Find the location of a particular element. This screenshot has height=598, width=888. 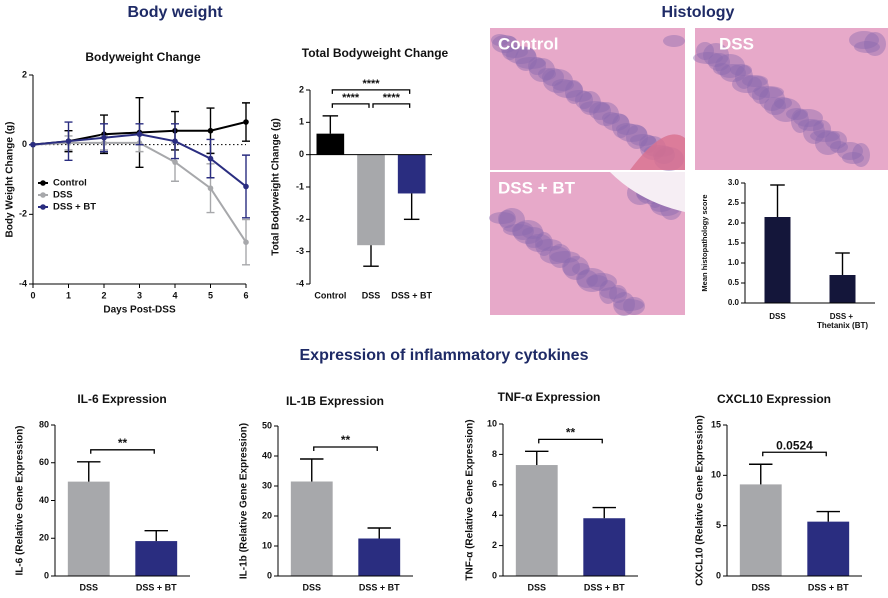

chart-title: Bodyweight Change is located at coordinates (143, 57).